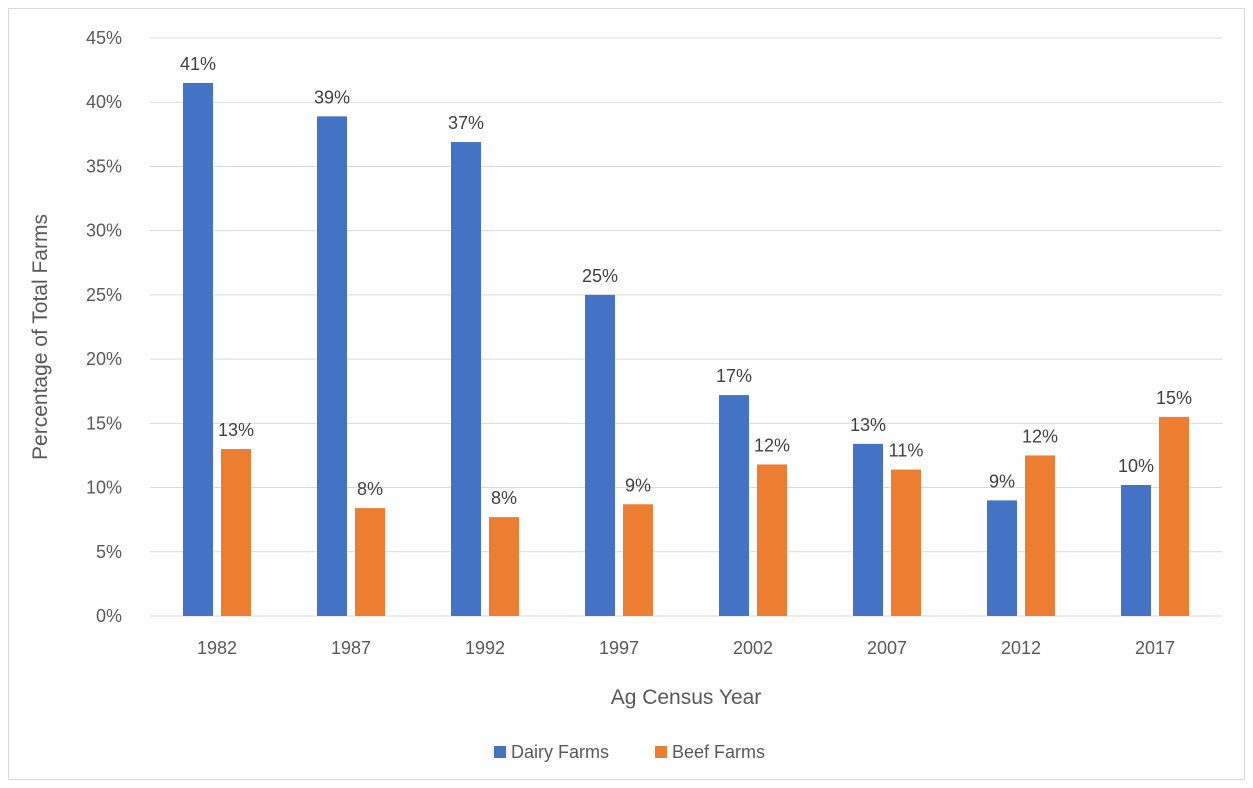 The image size is (1253, 788). Describe the element at coordinates (734, 505) in the screenshot. I see `bar-dairy-farms-2002` at that location.